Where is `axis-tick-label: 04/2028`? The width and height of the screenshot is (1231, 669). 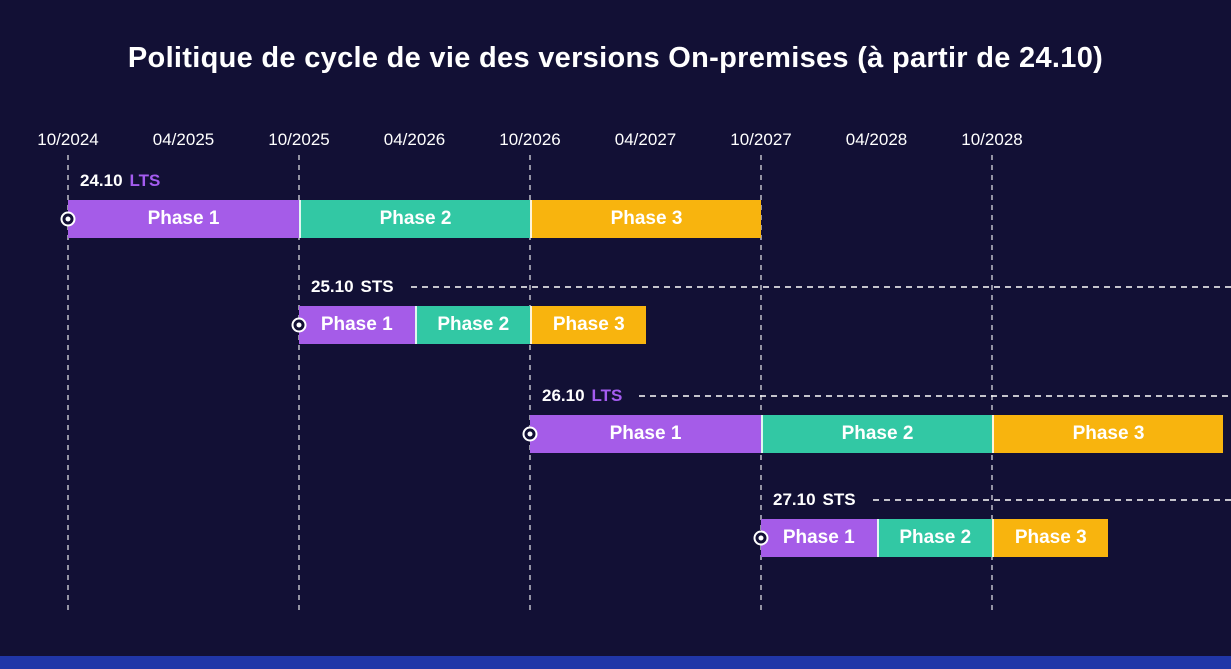 axis-tick-label: 04/2028 is located at coordinates (876, 139).